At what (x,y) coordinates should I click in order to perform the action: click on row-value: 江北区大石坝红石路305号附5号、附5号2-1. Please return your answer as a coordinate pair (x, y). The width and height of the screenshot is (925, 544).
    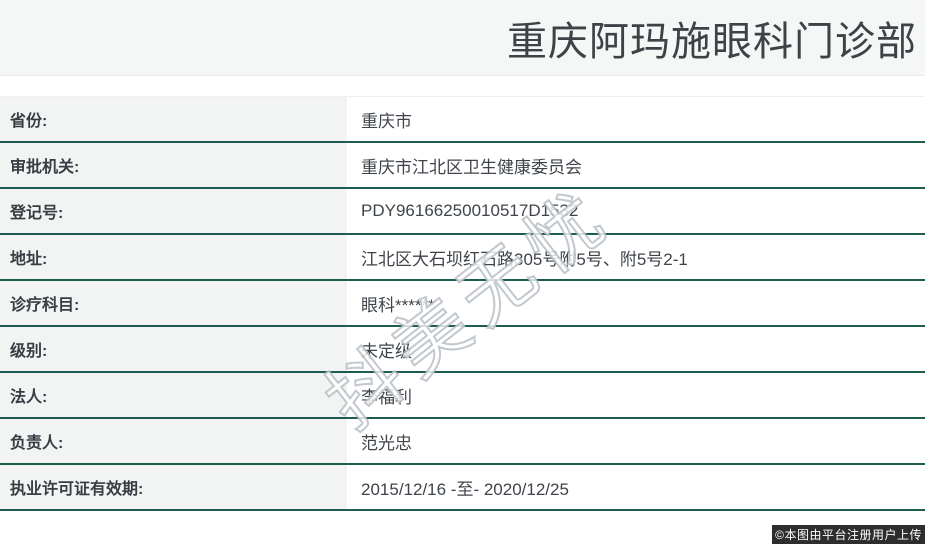
    Looking at the image, I should click on (636, 257).